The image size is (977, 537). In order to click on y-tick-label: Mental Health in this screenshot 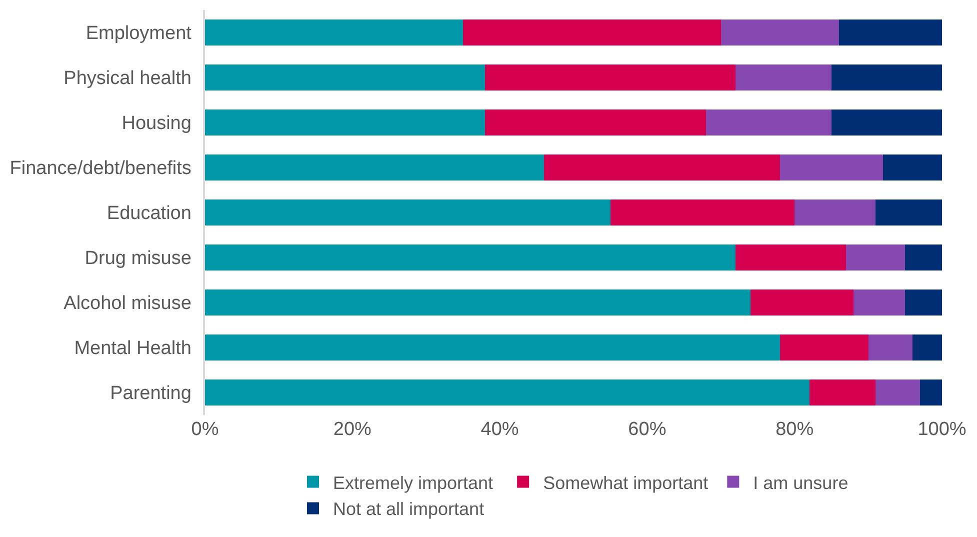, I will do `click(133, 349)`.